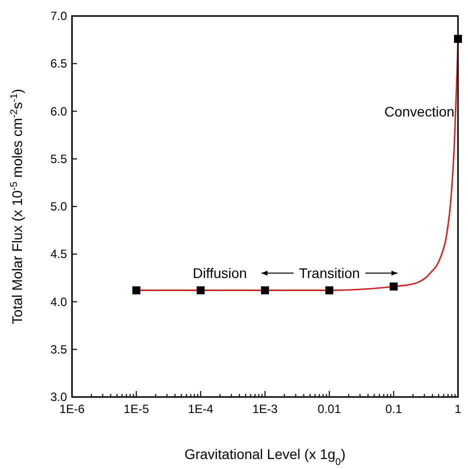 The image size is (468, 469). What do you see at coordinates (59, 254) in the screenshot?
I see `y-tick-label: 4.5` at bounding box center [59, 254].